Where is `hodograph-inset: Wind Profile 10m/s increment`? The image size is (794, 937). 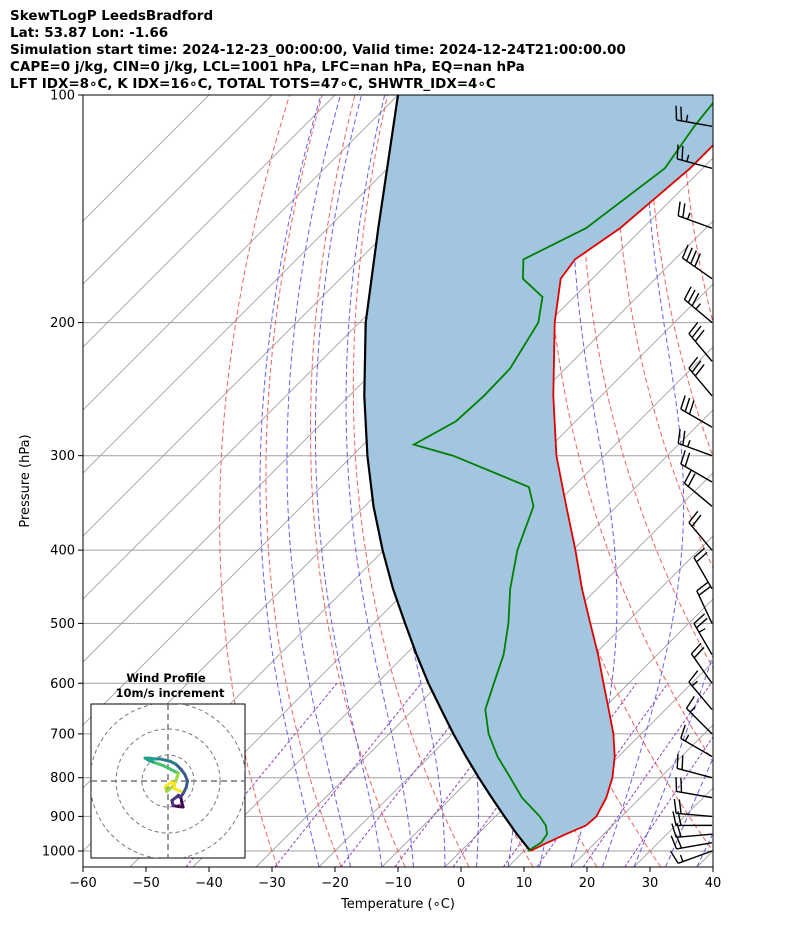 hodograph-inset: Wind Profile 10m/s increment is located at coordinates (168, 765).